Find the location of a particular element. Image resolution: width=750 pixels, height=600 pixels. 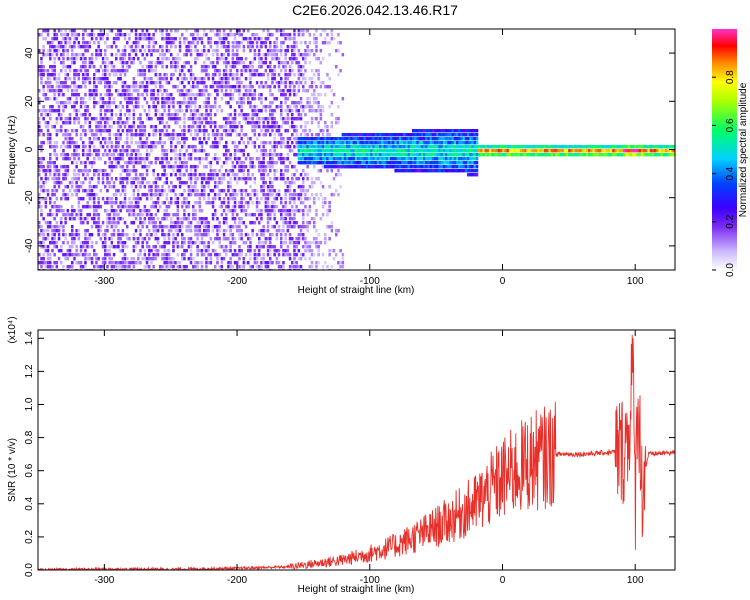

y-tick-label: -40 is located at coordinates (29, 245).